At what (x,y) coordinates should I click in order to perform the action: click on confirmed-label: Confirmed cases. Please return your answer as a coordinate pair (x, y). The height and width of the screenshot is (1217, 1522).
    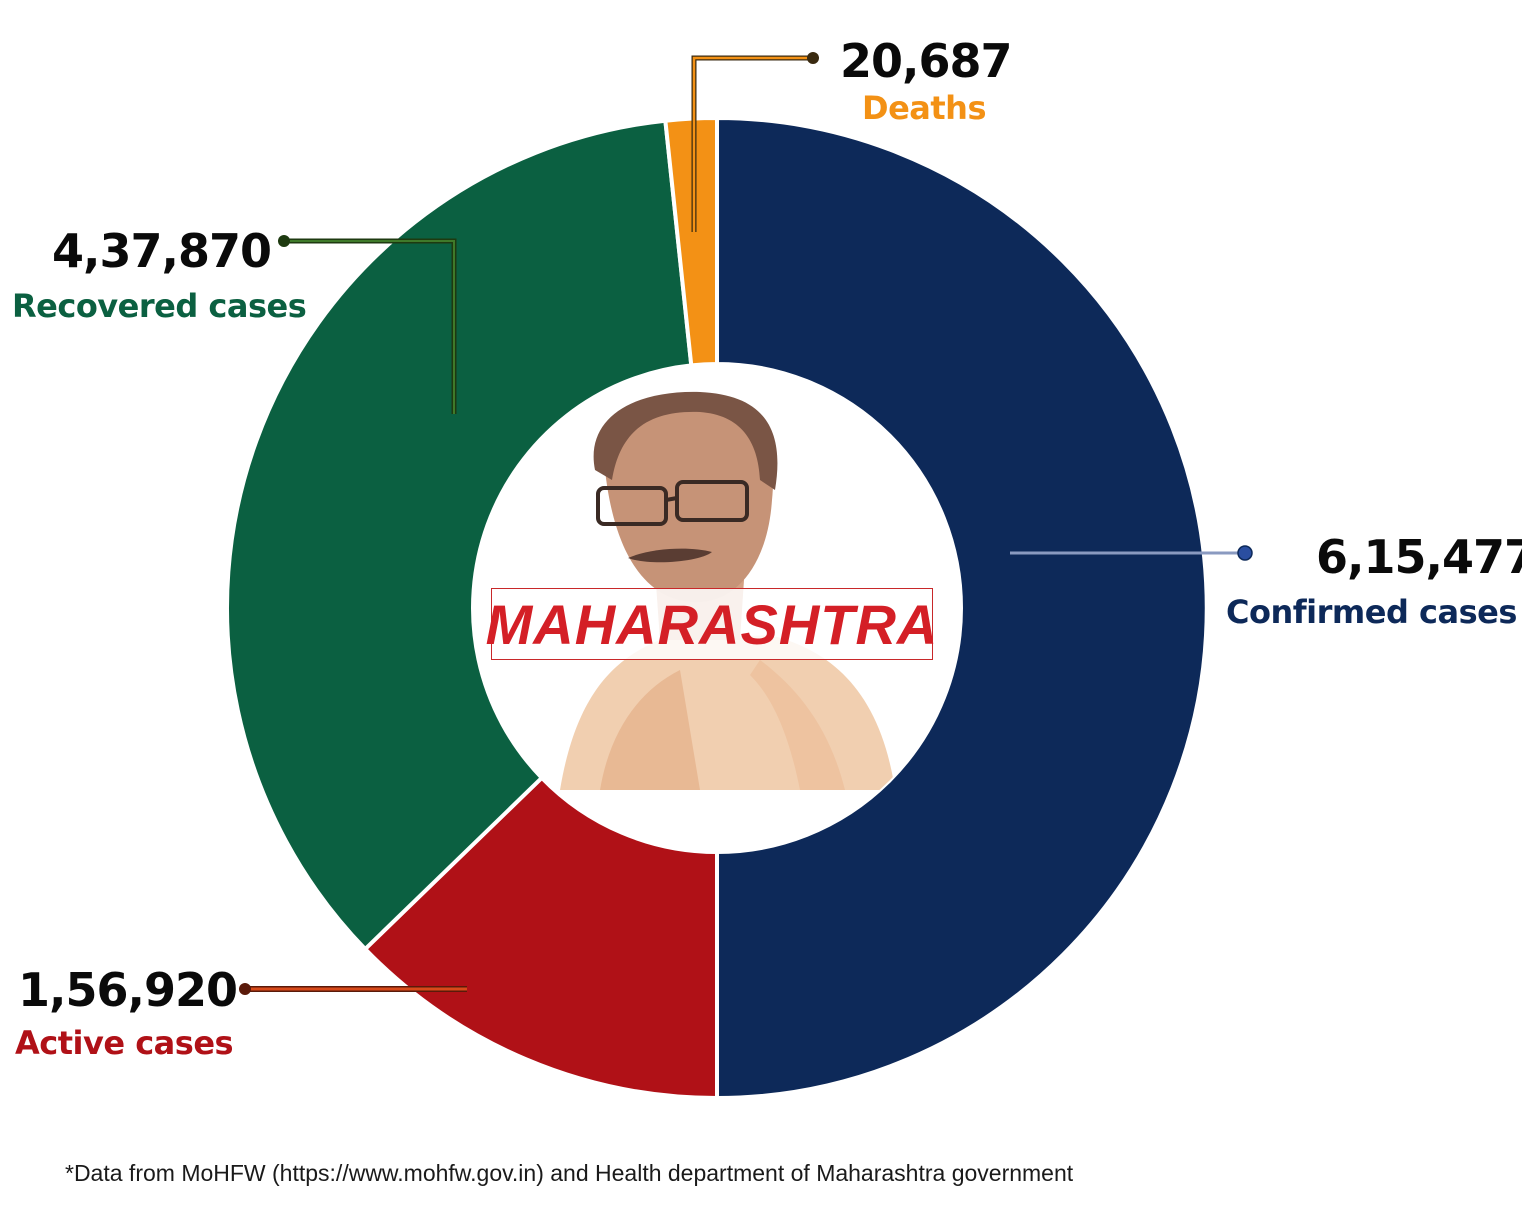
    Looking at the image, I should click on (1371, 612).